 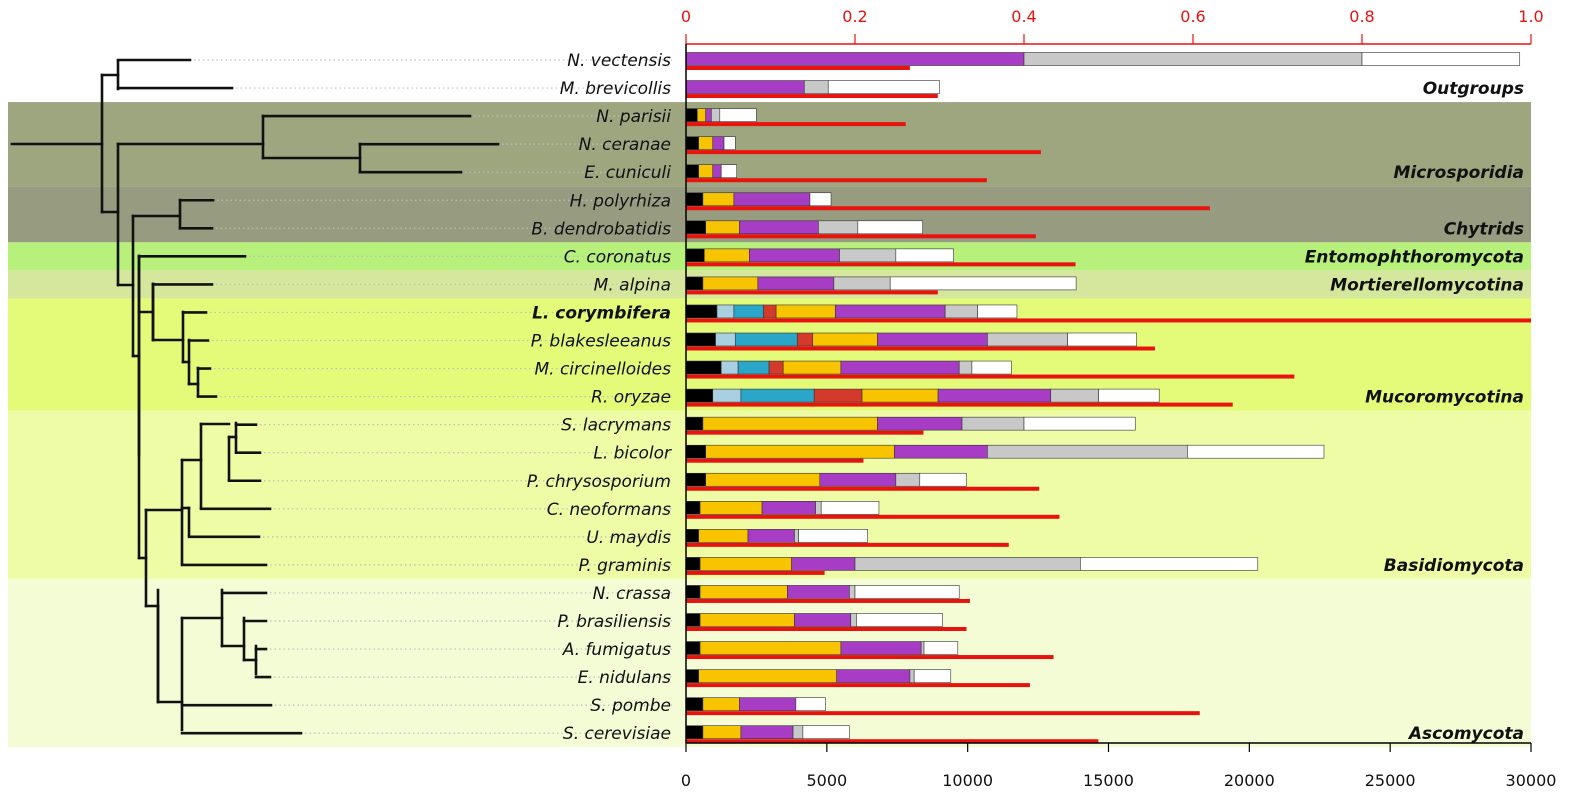 What do you see at coordinates (616, 650) in the screenshot?
I see `species-label: A. fumigatus` at bounding box center [616, 650].